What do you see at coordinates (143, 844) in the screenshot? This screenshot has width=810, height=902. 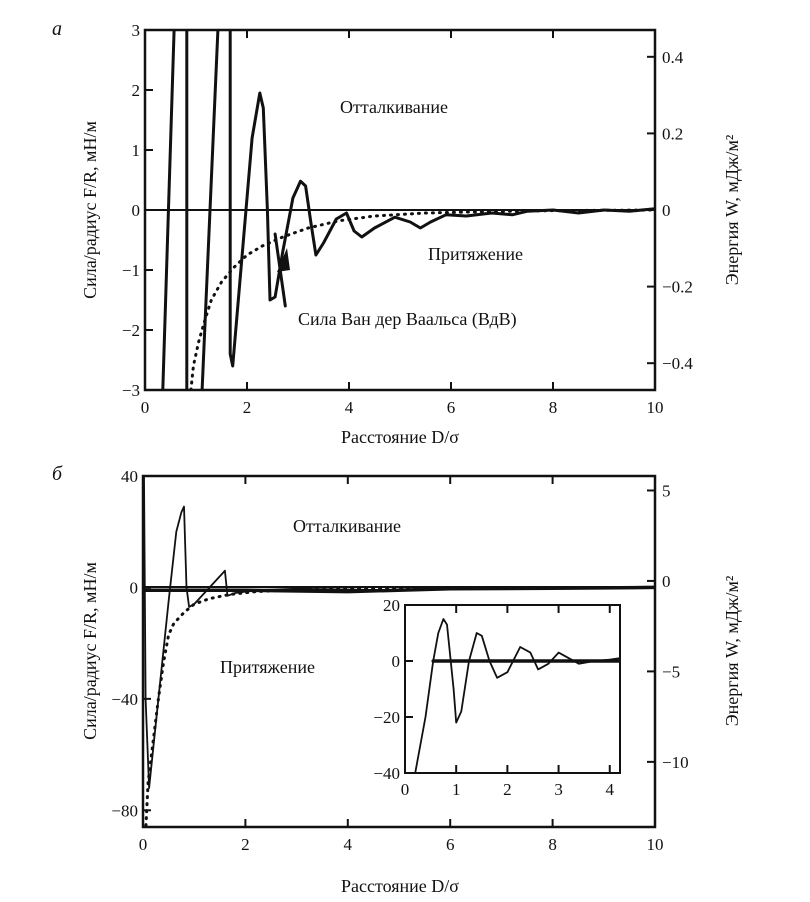 I see `panel-b-xtick-label: 0` at bounding box center [143, 844].